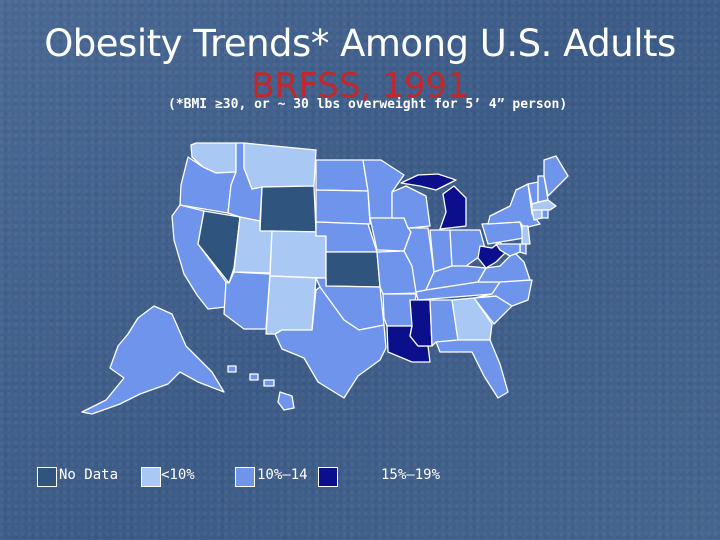  What do you see at coordinates (544, 205) in the screenshot?
I see `state-MA` at bounding box center [544, 205].